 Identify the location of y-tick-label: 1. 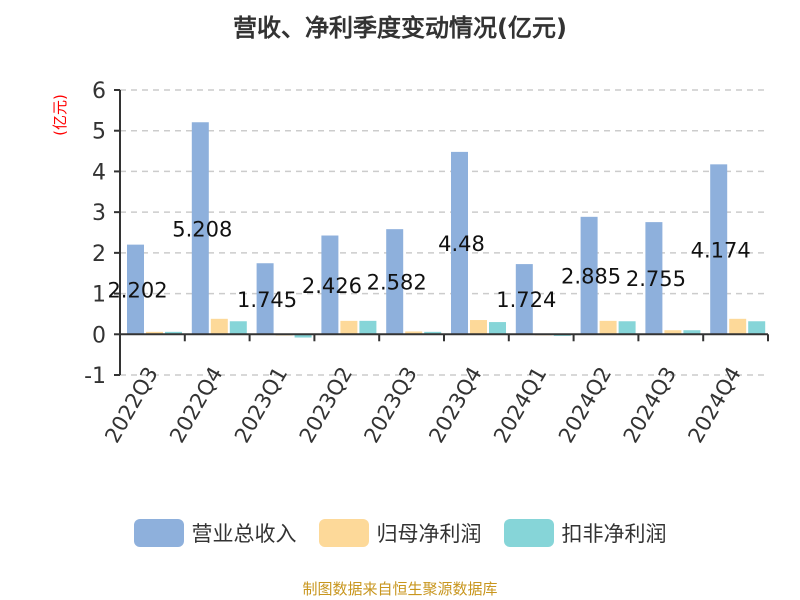
(99, 295).